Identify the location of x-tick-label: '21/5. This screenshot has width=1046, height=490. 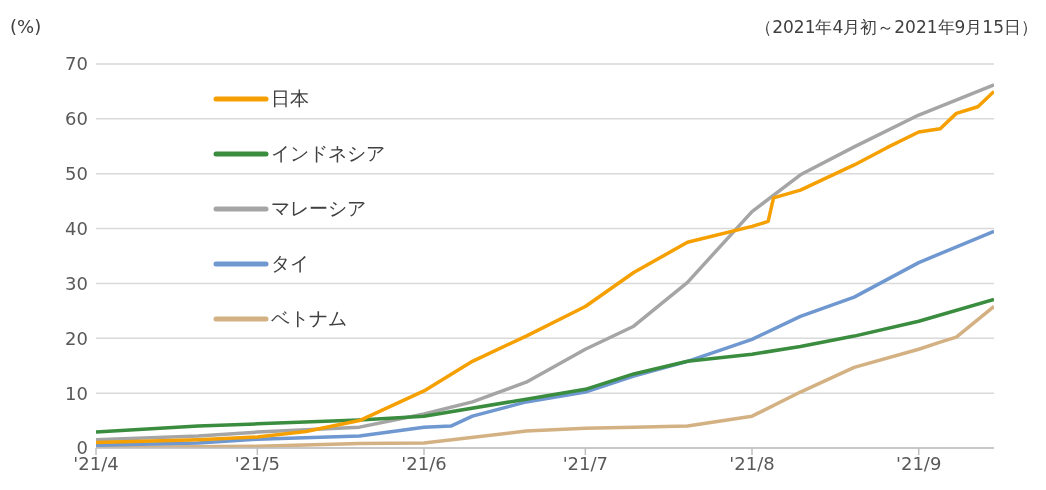
(257, 463).